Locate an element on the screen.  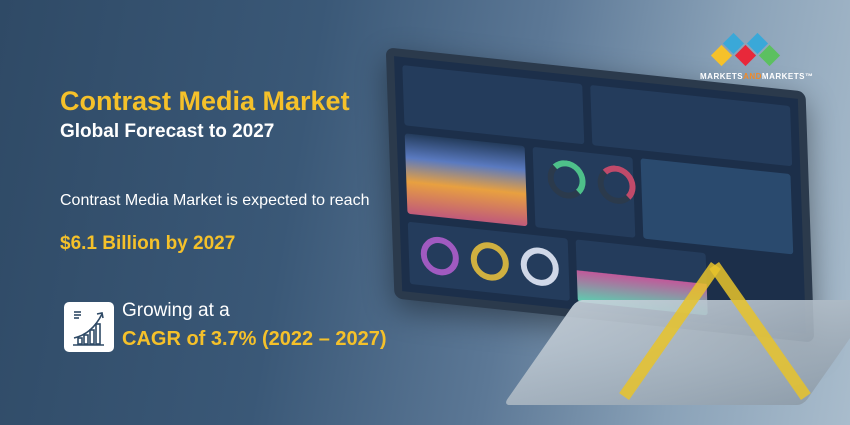
market-value: $6.1 Billion by 2027 is located at coordinates (148, 243).